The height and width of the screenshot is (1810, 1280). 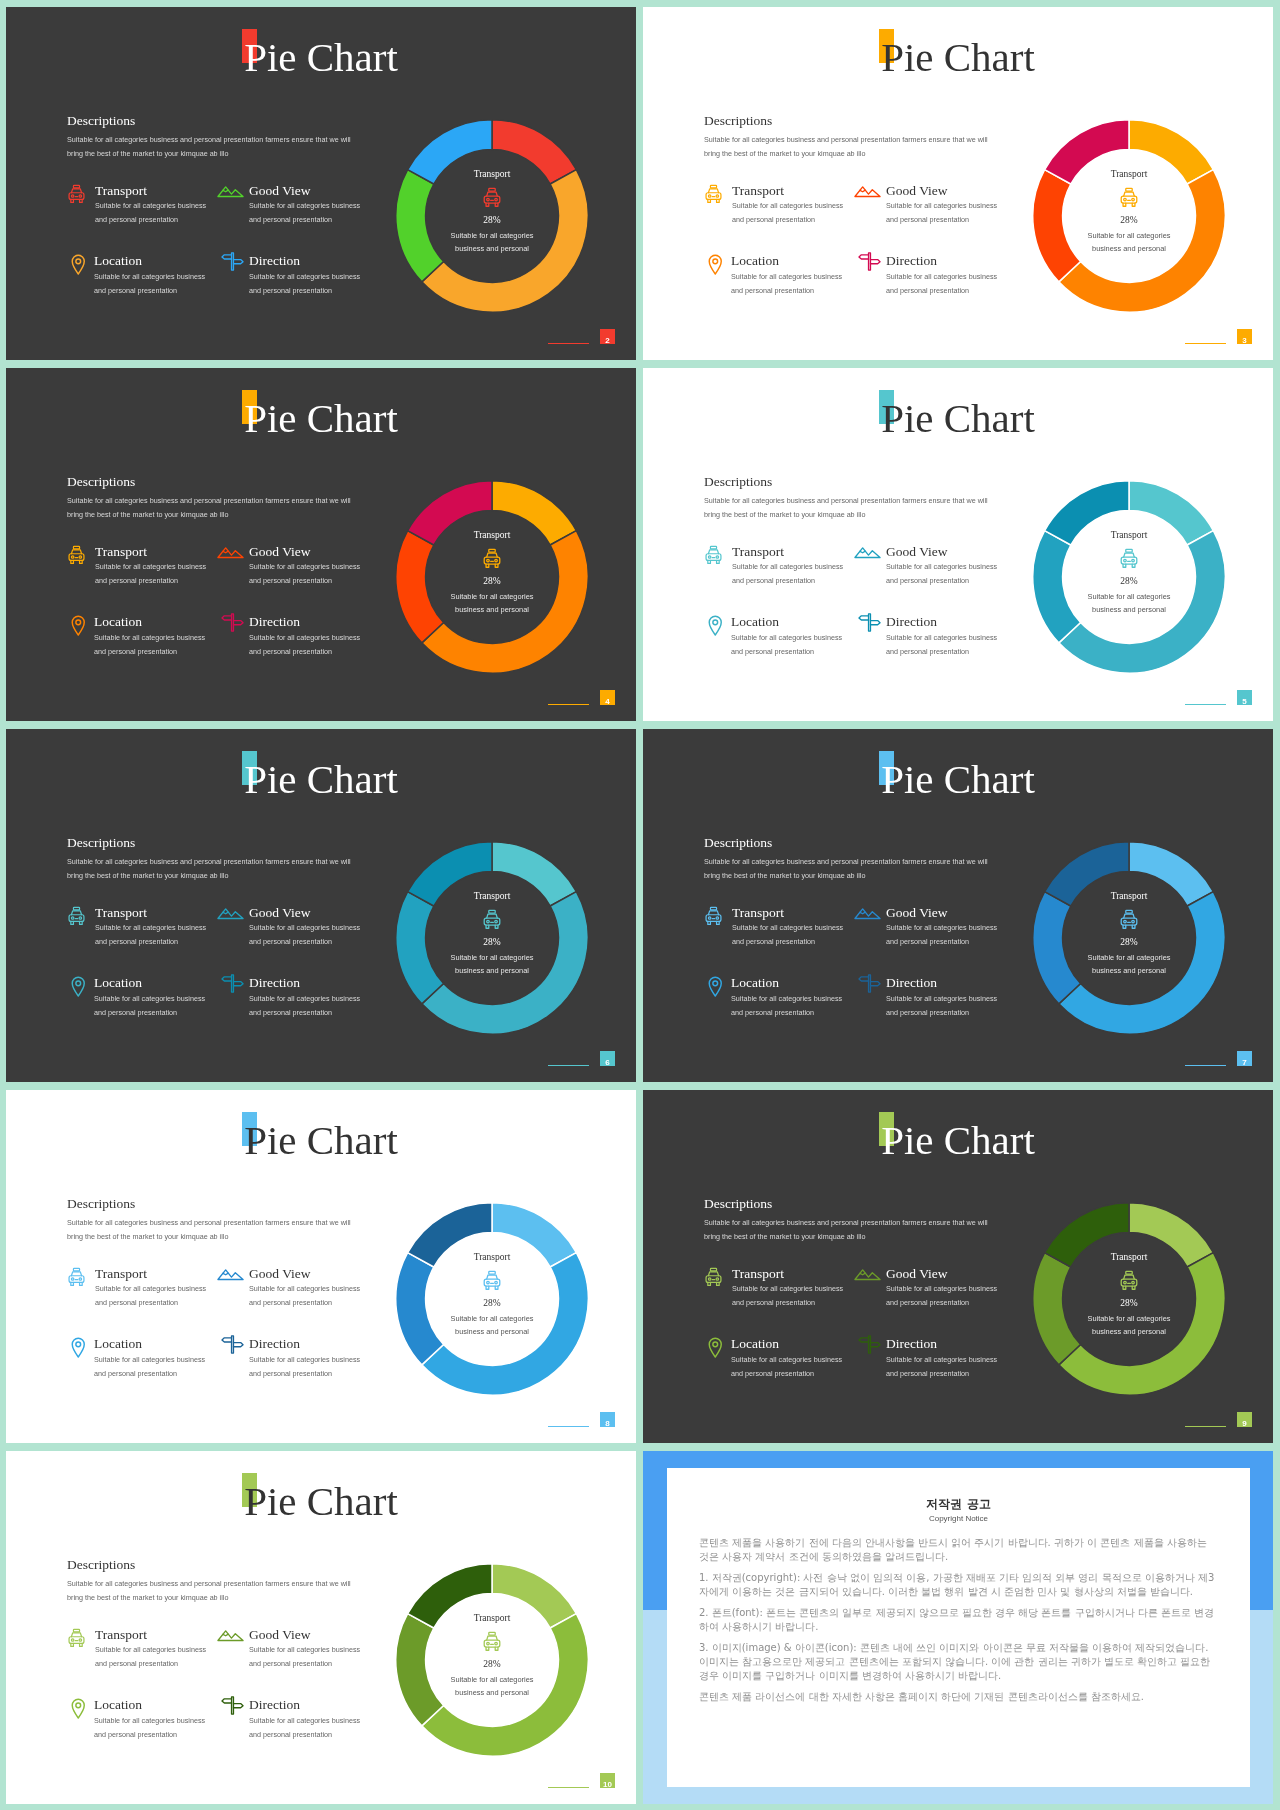 What do you see at coordinates (1244, 336) in the screenshot?
I see `page-badge: 3` at bounding box center [1244, 336].